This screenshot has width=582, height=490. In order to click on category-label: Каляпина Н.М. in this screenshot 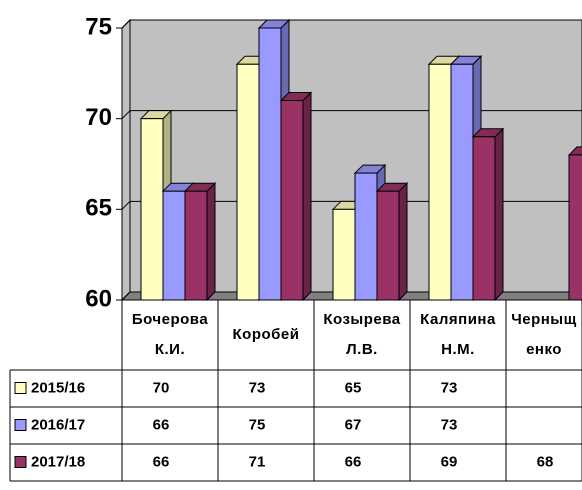, I will do `click(458, 334)`.